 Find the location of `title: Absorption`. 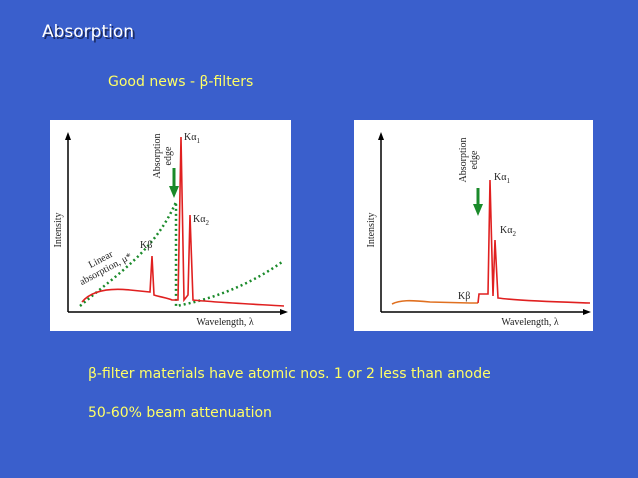

title: Absorption is located at coordinates (88, 32).